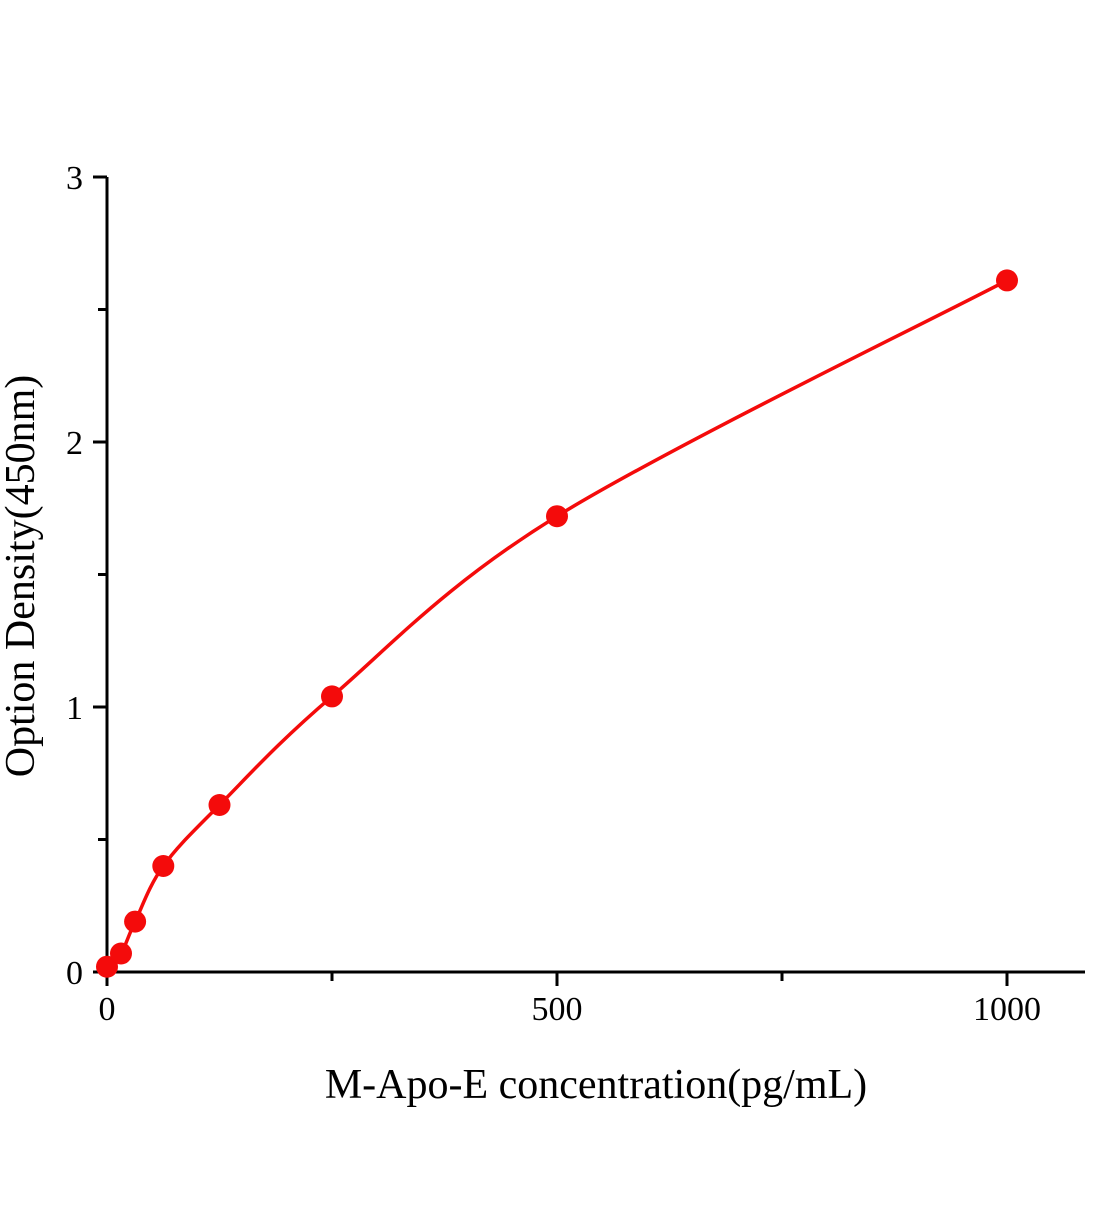  What do you see at coordinates (107, 1009) in the screenshot?
I see `x-tick-label: 0` at bounding box center [107, 1009].